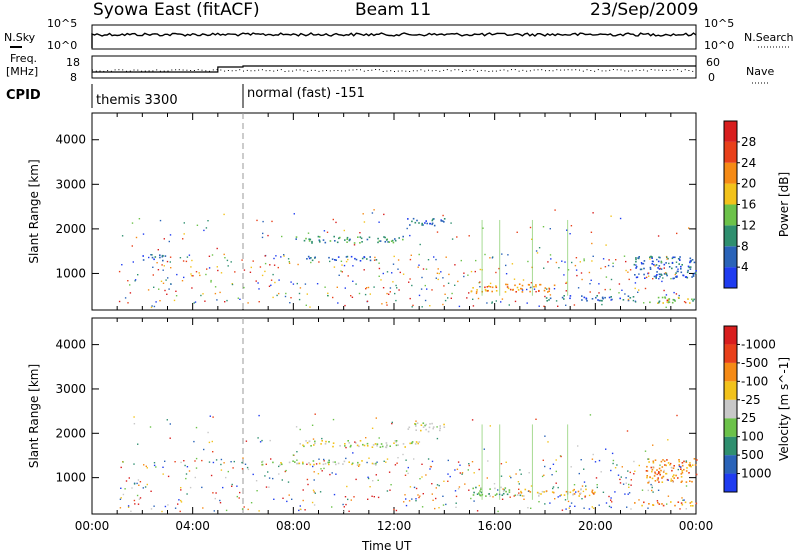  What do you see at coordinates (751, 400) in the screenshot?
I see `colorbar-tick-label: -25` at bounding box center [751, 400].